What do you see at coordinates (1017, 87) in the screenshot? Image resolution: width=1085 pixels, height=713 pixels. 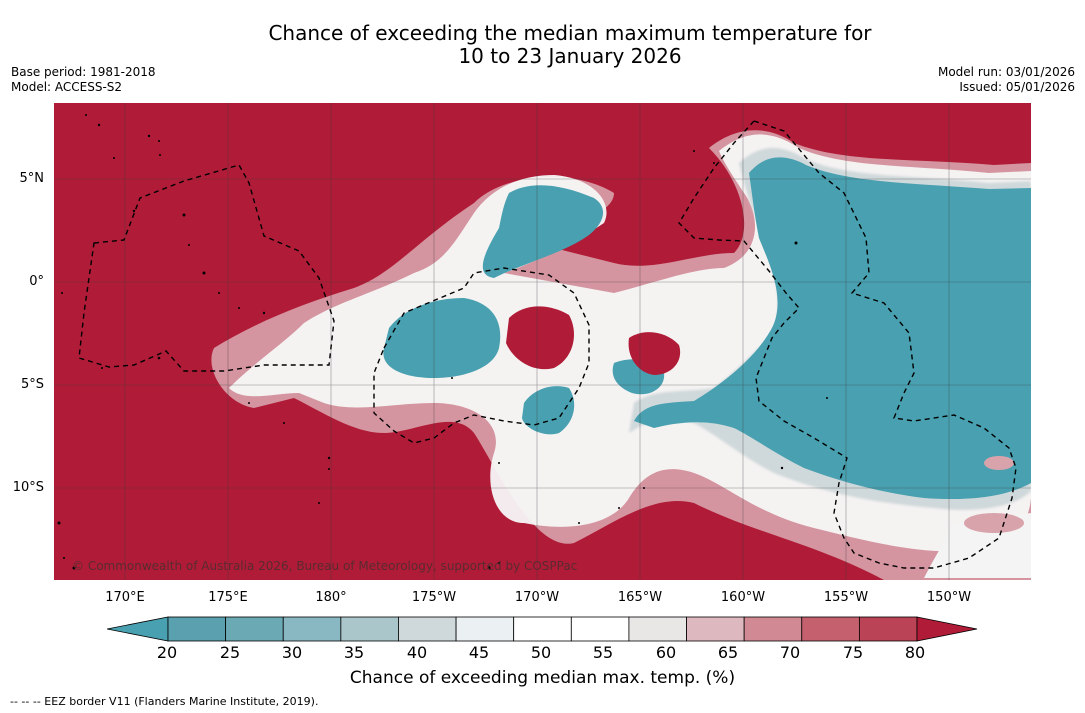 I see `issued-date: Issued: 05/01/2026` at bounding box center [1017, 87].